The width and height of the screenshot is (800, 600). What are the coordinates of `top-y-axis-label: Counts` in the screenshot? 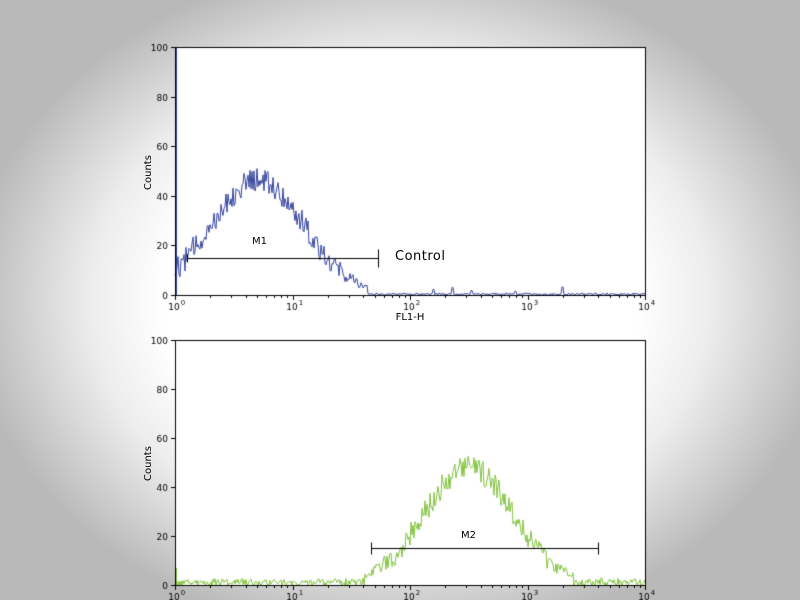 It's located at (148, 172).